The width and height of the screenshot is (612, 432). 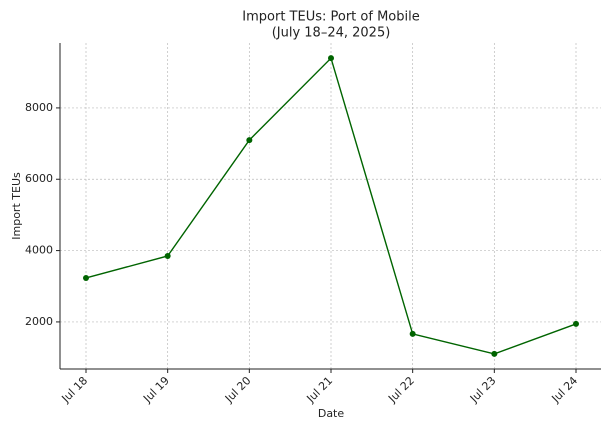 What do you see at coordinates (39, 321) in the screenshot?
I see `y-tick-label: 2000` at bounding box center [39, 321].